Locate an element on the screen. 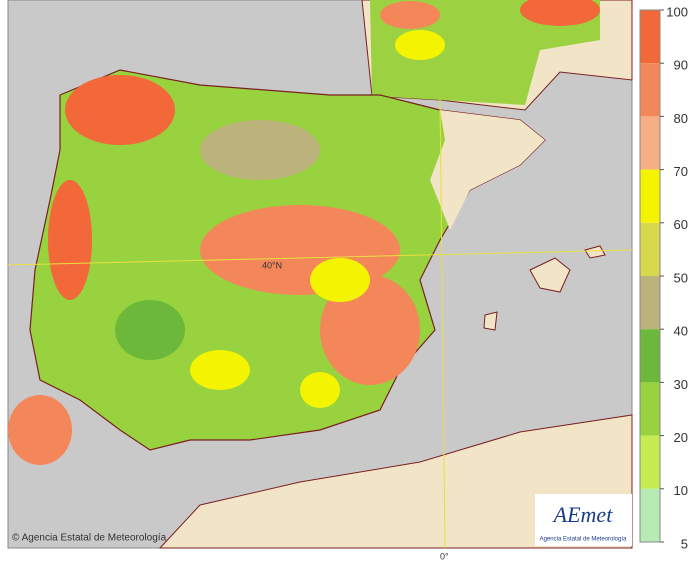  credit: © Agencia Estatal de Meteorología is located at coordinates (89, 538).